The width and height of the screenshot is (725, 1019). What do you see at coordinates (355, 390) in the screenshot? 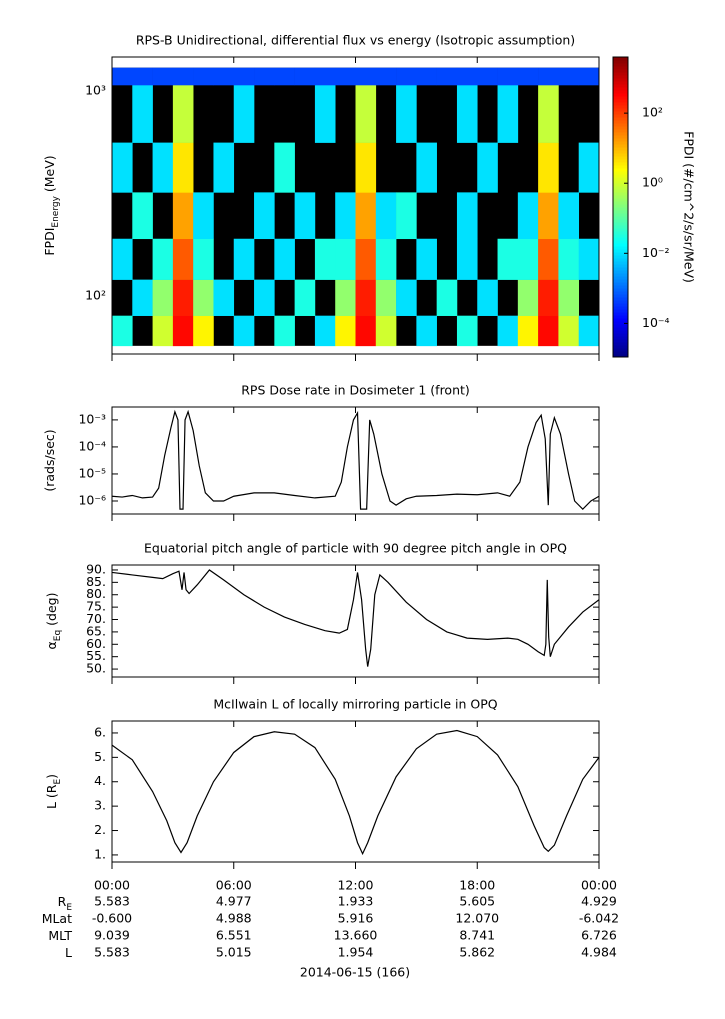
I see `panel-title: RPS Dose rate in Dosimeter 1 (front)` at bounding box center [355, 390].